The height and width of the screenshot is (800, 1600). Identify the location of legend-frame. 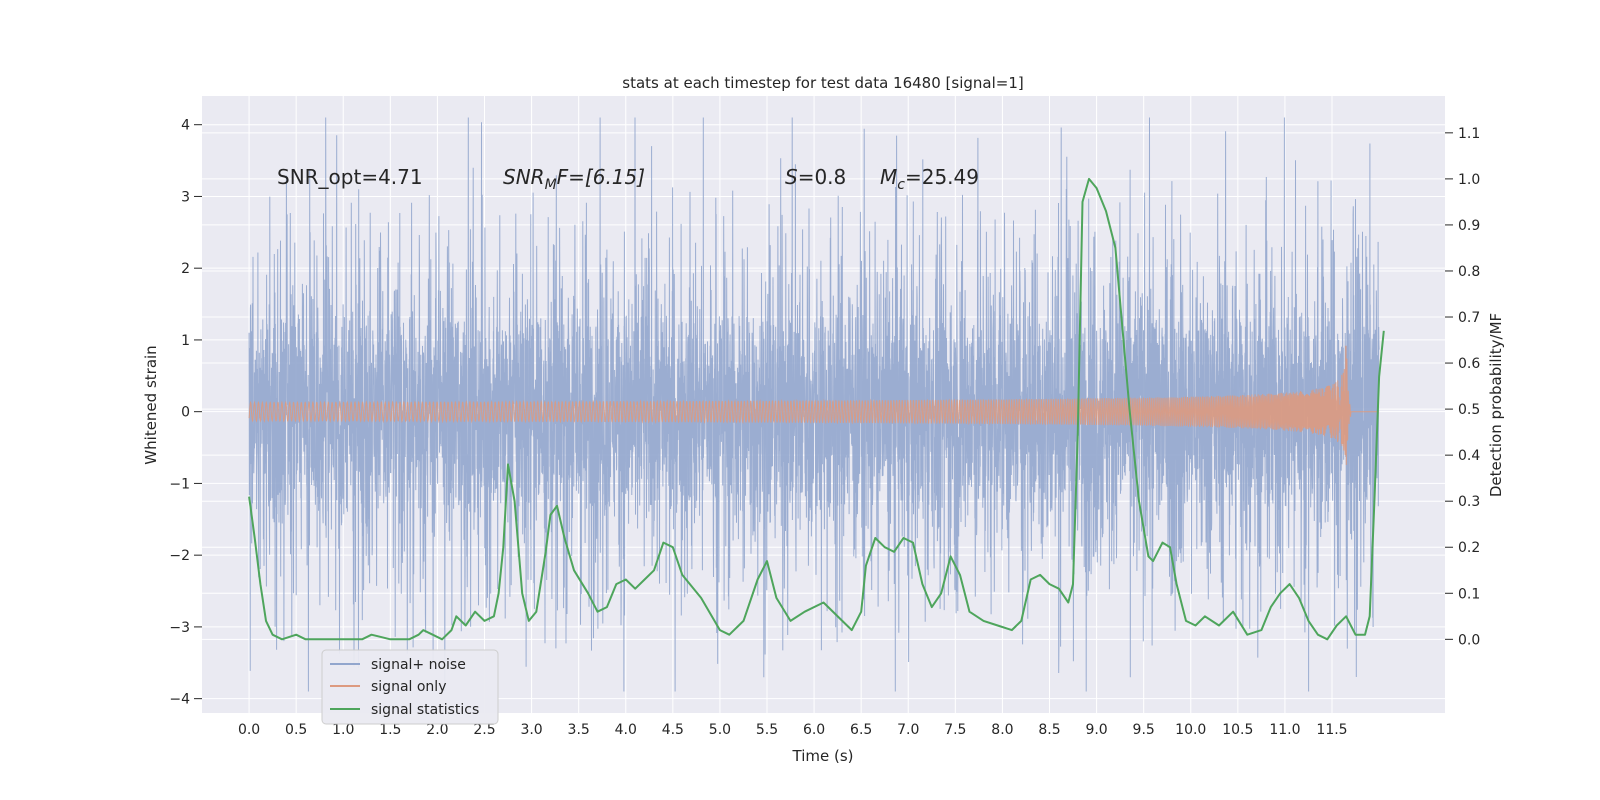
(410, 687).